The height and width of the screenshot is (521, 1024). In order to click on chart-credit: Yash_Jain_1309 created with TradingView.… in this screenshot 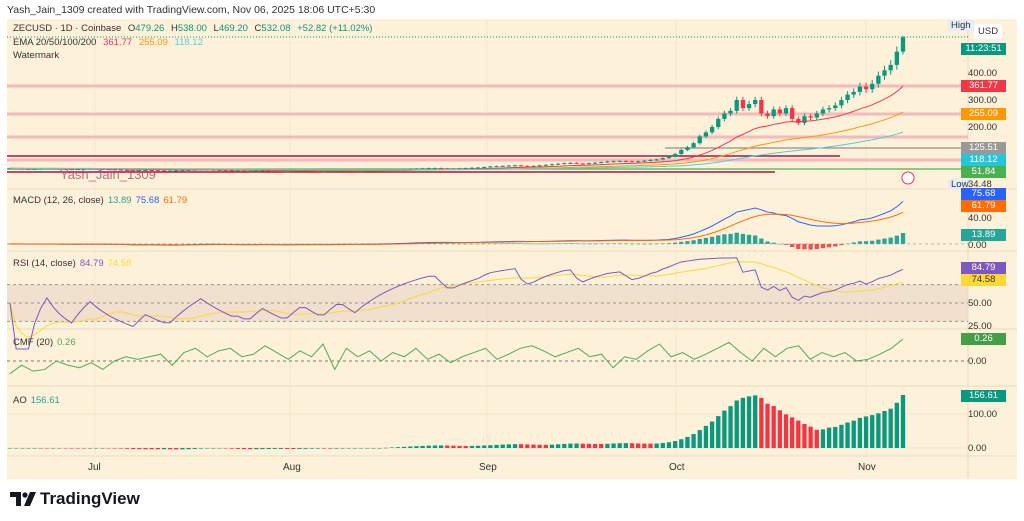, I will do `click(191, 10)`.